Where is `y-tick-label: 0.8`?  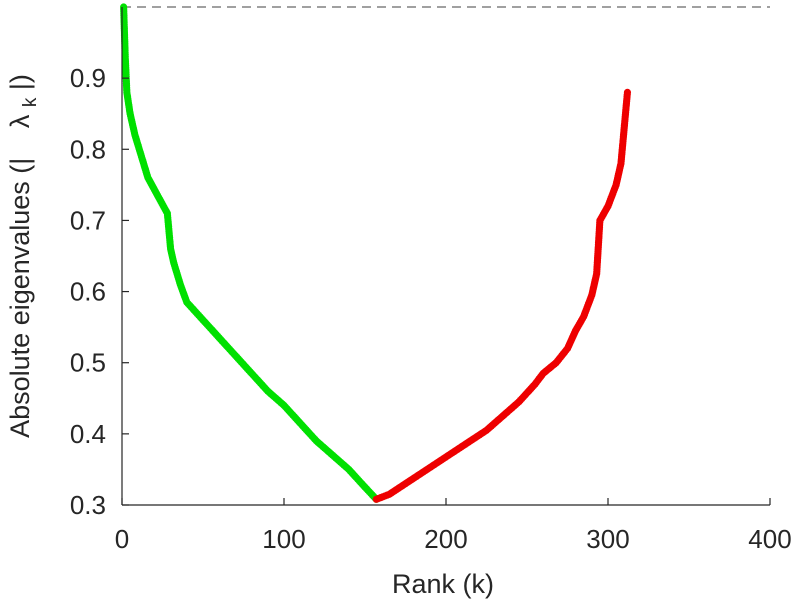 y-tick-label: 0.8 is located at coordinates (88, 149).